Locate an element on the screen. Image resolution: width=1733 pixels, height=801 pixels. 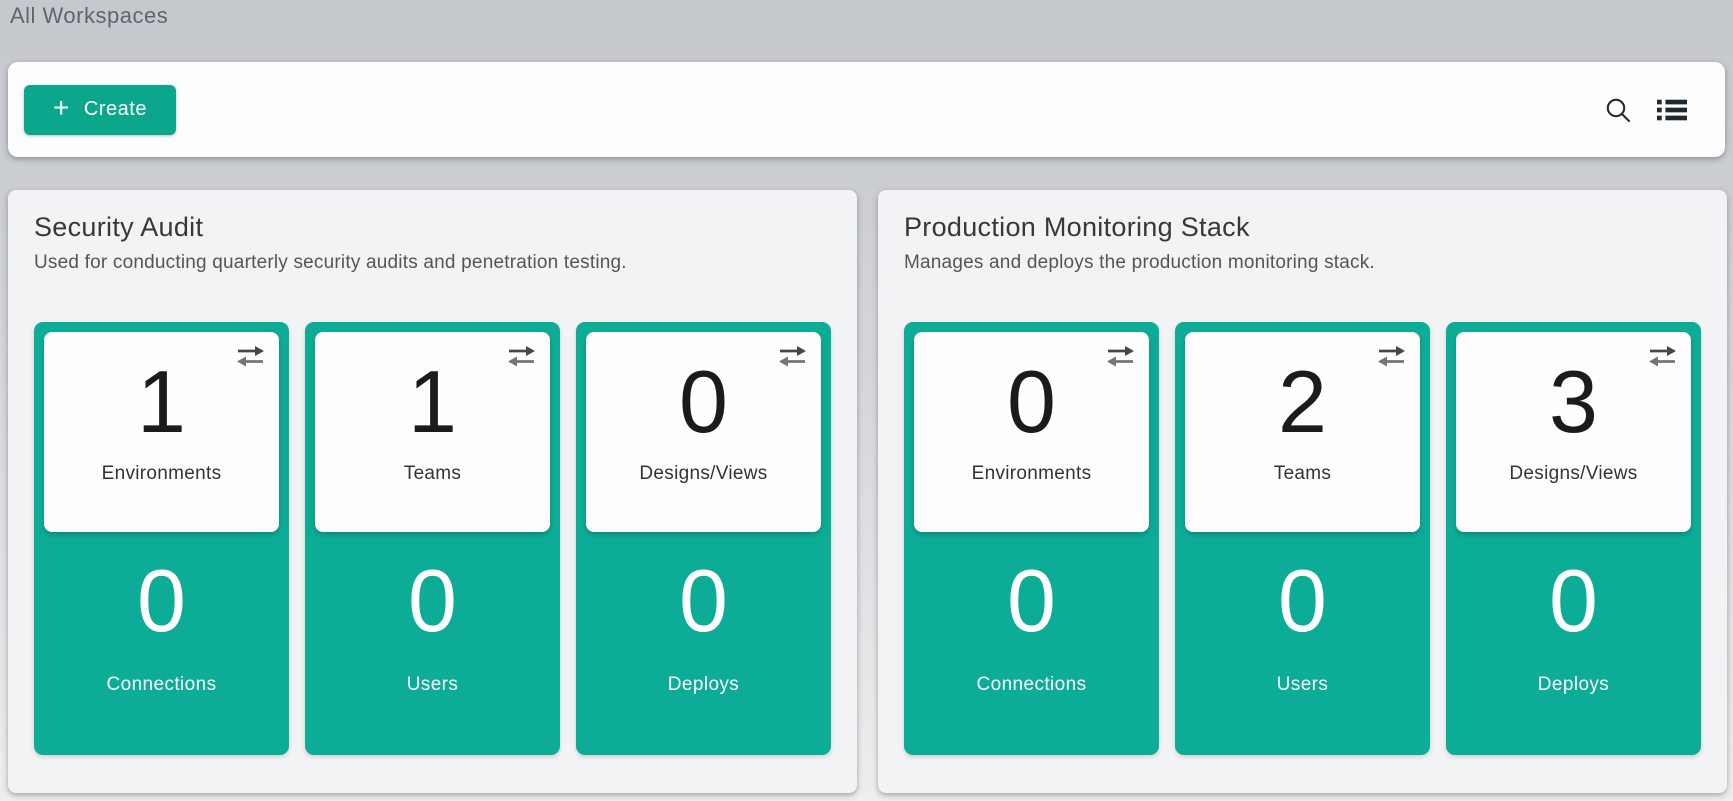
stat-tile-teams: 2 Teams 0 Users is located at coordinates (1302, 538).